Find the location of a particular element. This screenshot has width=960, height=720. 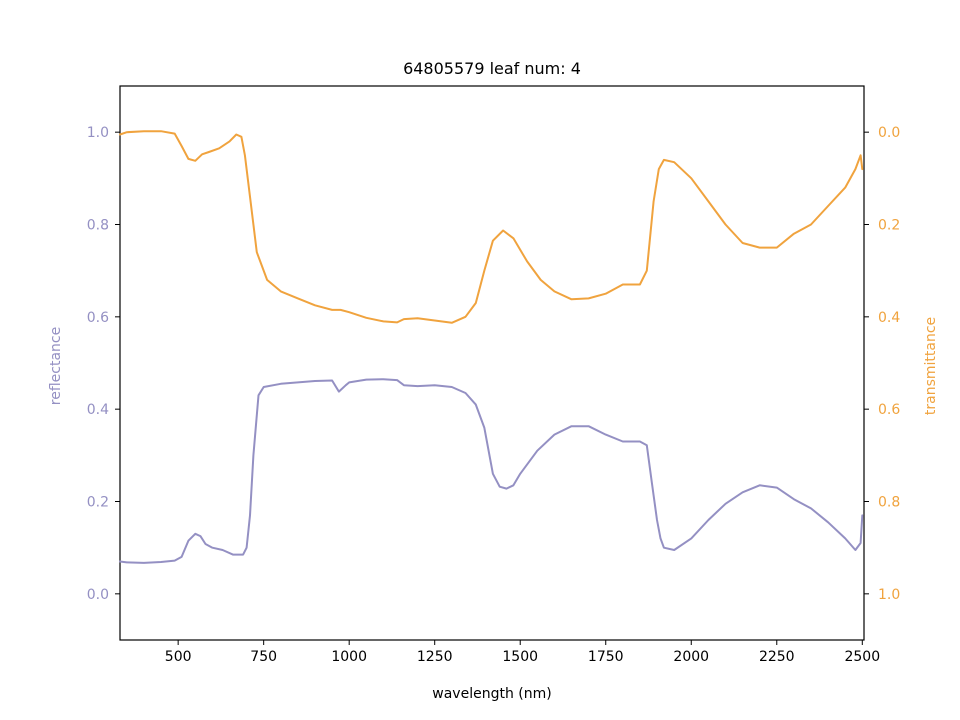

y-right-tick-label: 0.8 is located at coordinates (889, 503).